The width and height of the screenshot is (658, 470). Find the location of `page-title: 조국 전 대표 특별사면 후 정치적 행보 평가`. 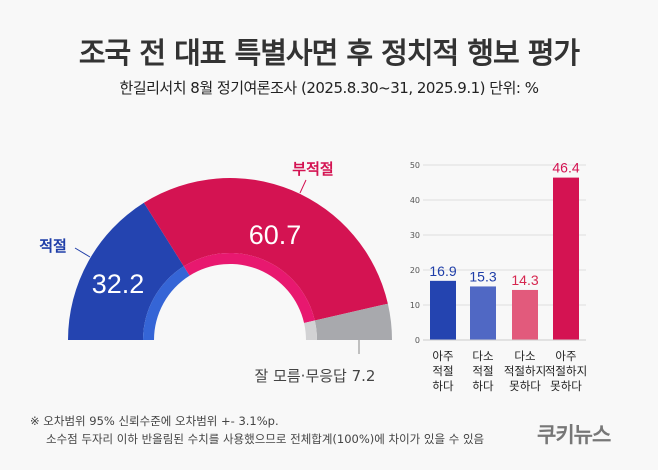

page-title: 조국 전 대표 특별사면 후 정치적 행보 평가 is located at coordinates (329, 53).